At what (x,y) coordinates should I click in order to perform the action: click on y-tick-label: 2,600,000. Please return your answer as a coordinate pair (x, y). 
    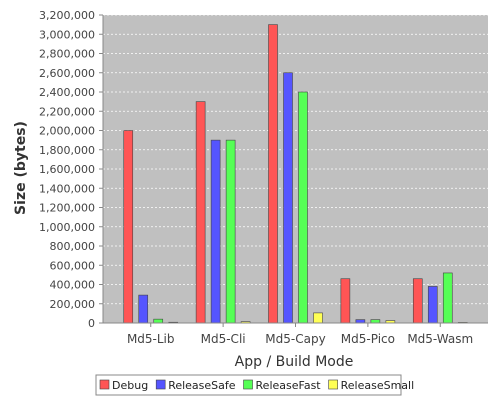
    Looking at the image, I should click on (67, 73).